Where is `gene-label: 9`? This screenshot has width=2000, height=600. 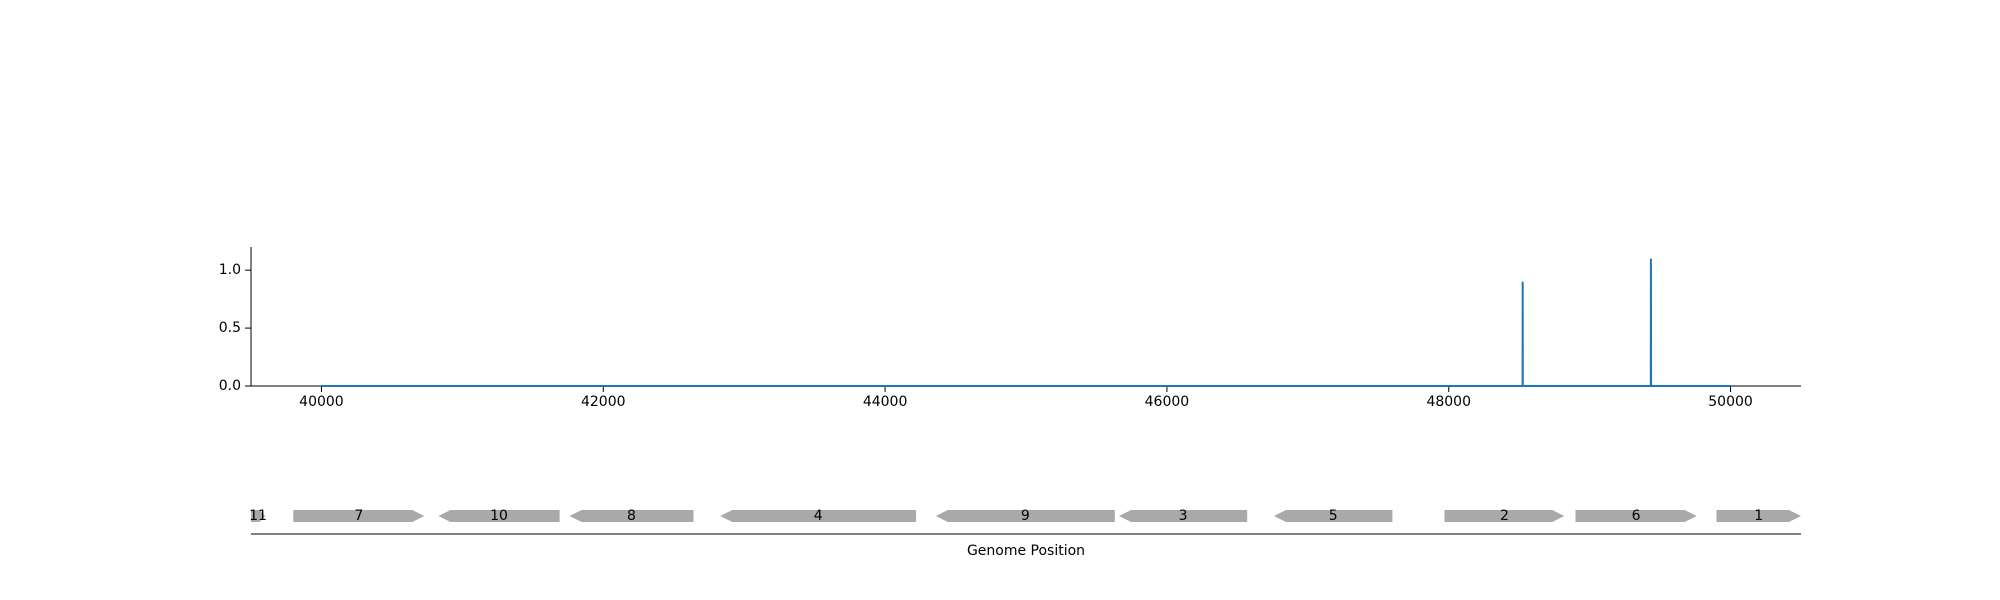
gene-label: 9 is located at coordinates (1025, 516).